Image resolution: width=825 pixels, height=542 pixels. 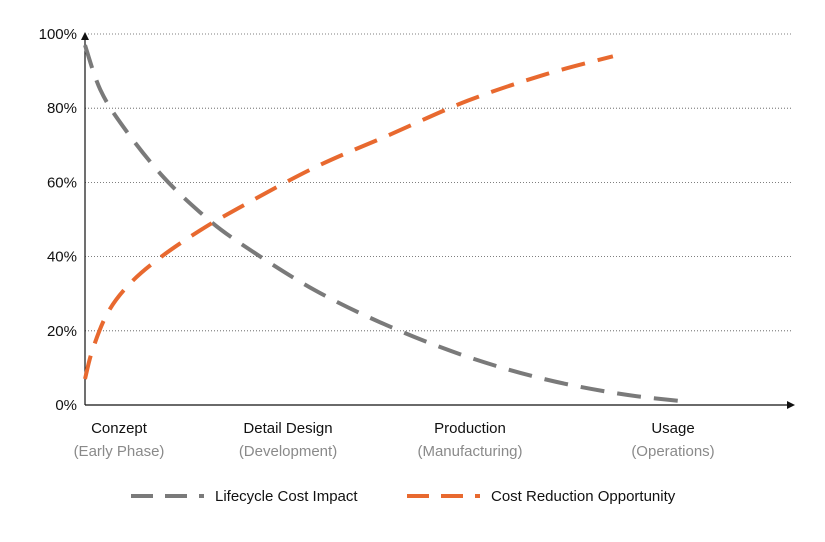 What do you see at coordinates (583, 496) in the screenshot?
I see `legend-label-cost-reduction-opportunity: Cost Reduction Opportunity` at bounding box center [583, 496].